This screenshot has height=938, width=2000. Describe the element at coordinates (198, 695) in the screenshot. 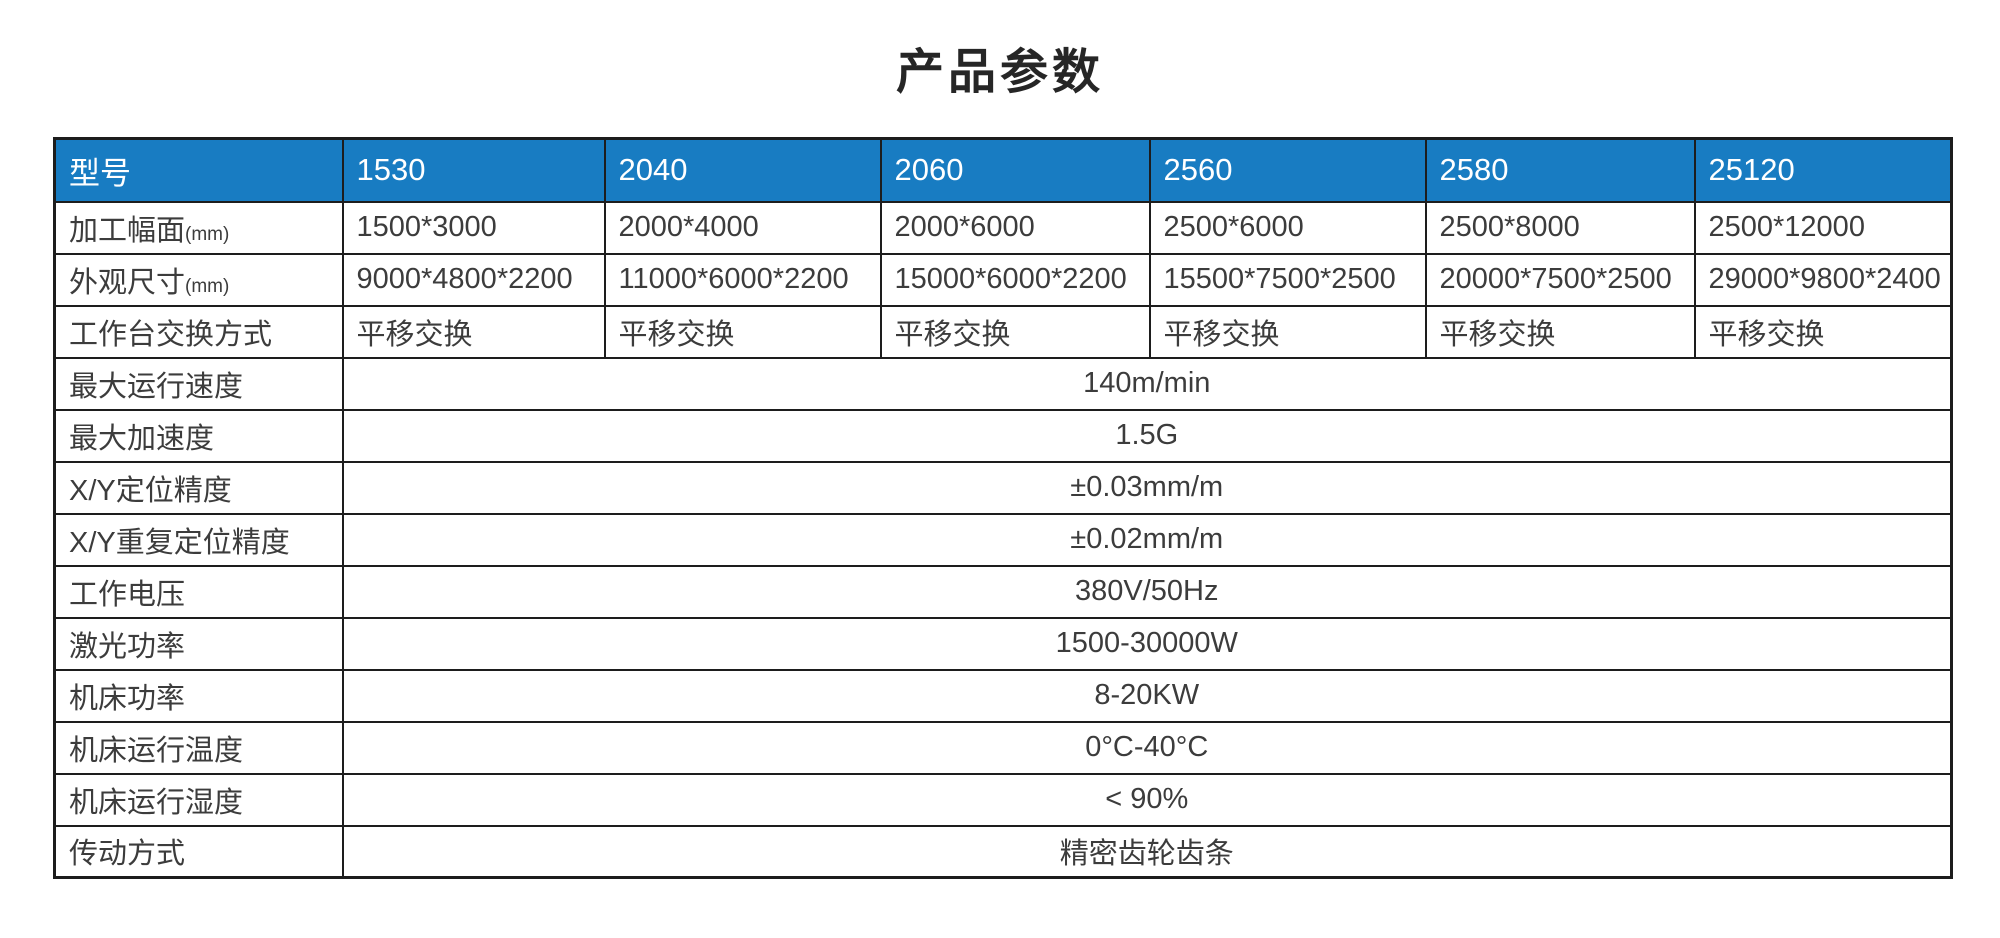

I see `row-label-cell: 机床功率` at that location.